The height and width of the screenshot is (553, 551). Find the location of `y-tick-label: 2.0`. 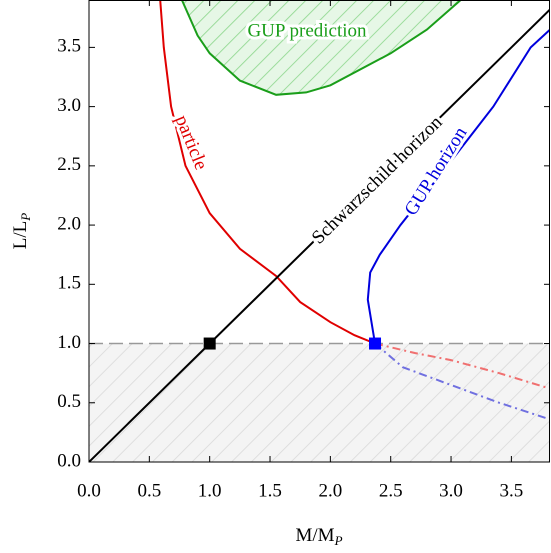

y-tick-label: 2.0 is located at coordinates (69, 223).